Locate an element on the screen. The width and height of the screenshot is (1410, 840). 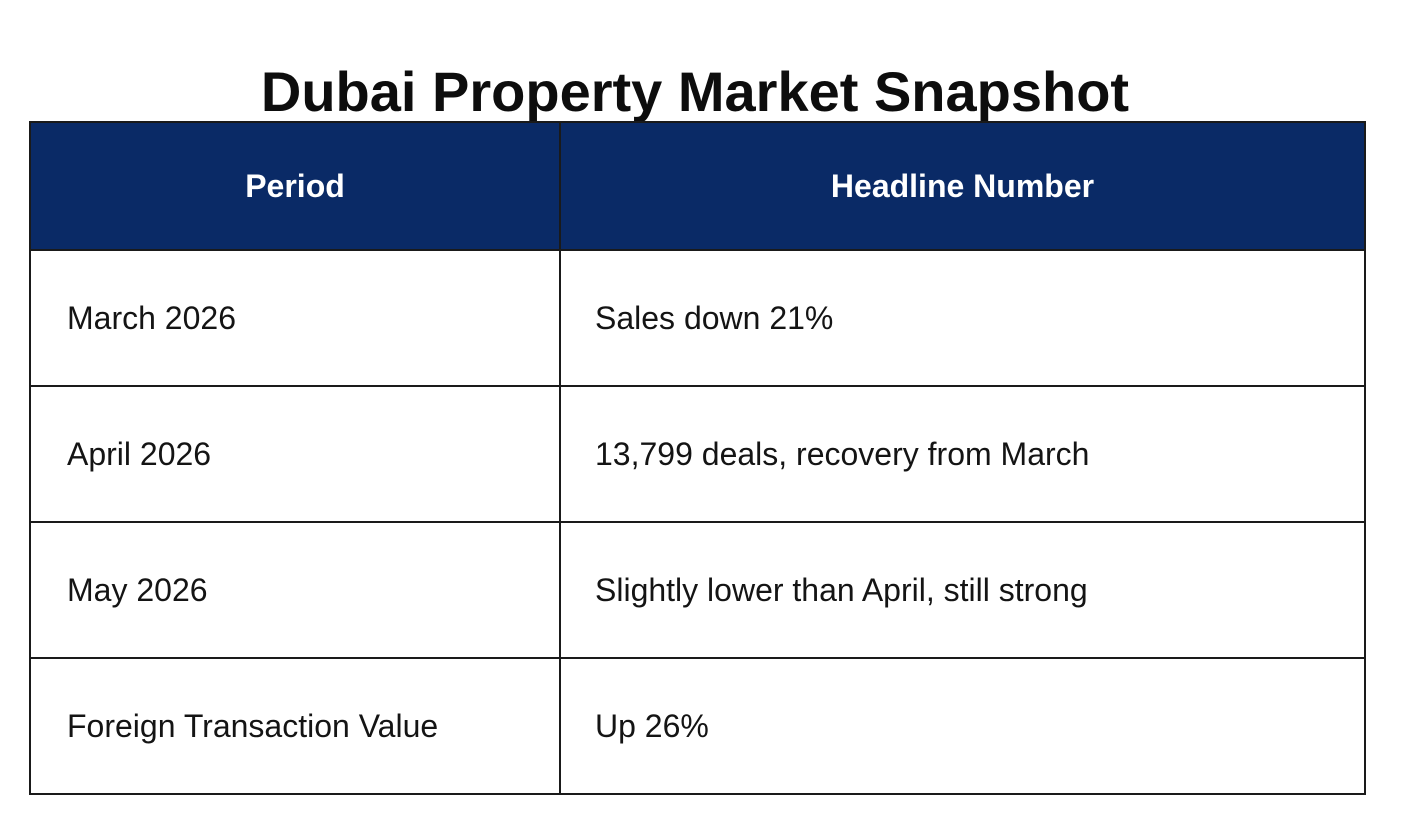
headline-cell: Up 26% is located at coordinates (962, 726).